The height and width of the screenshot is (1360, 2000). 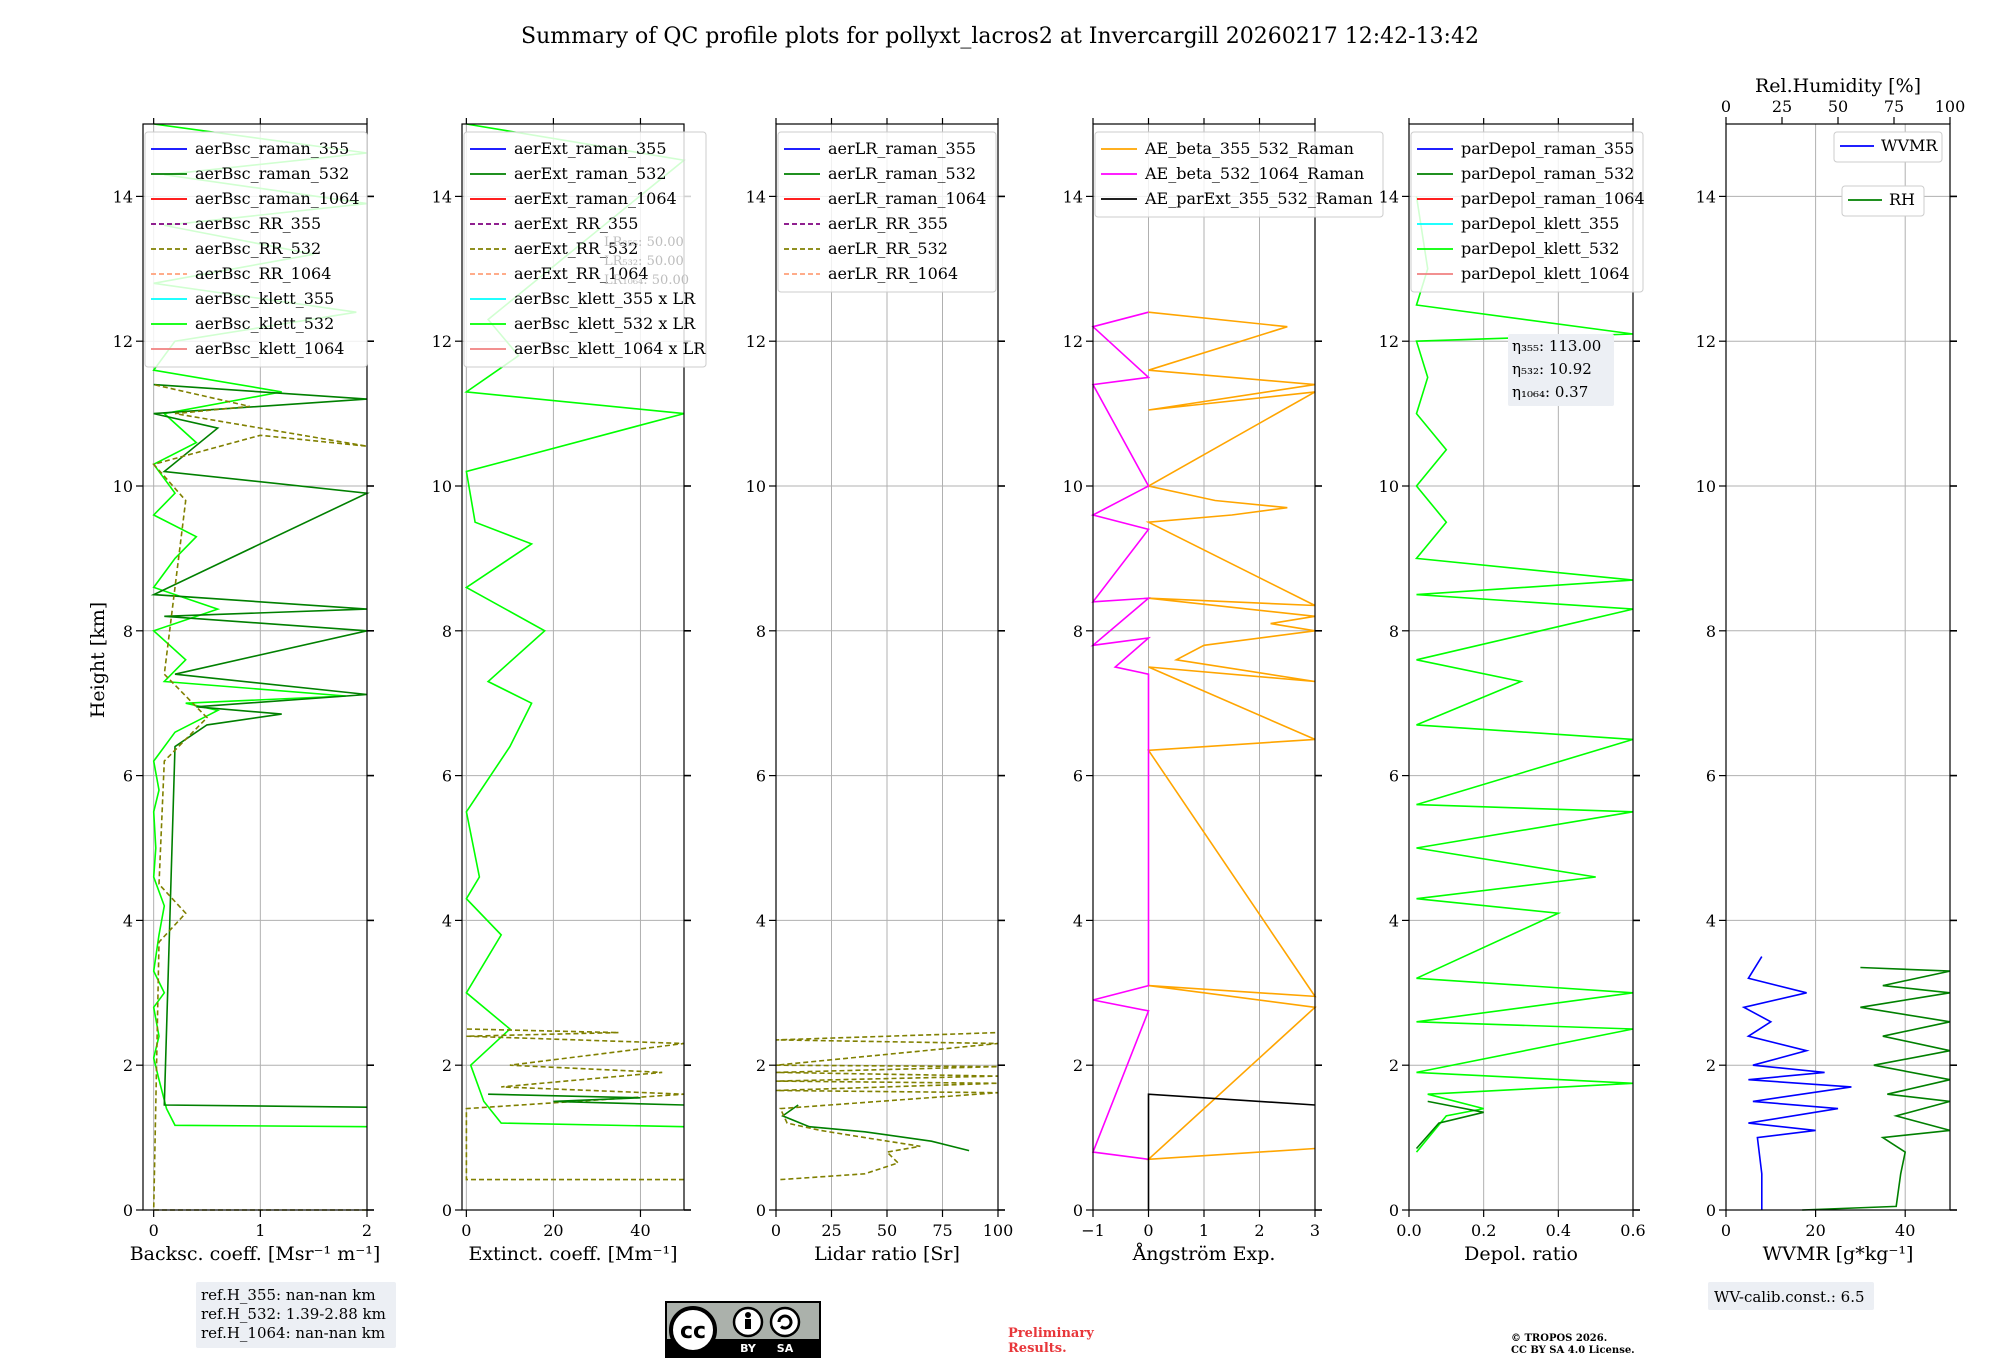 I want to click on y-axis-label: Height [km], so click(x=98, y=660).